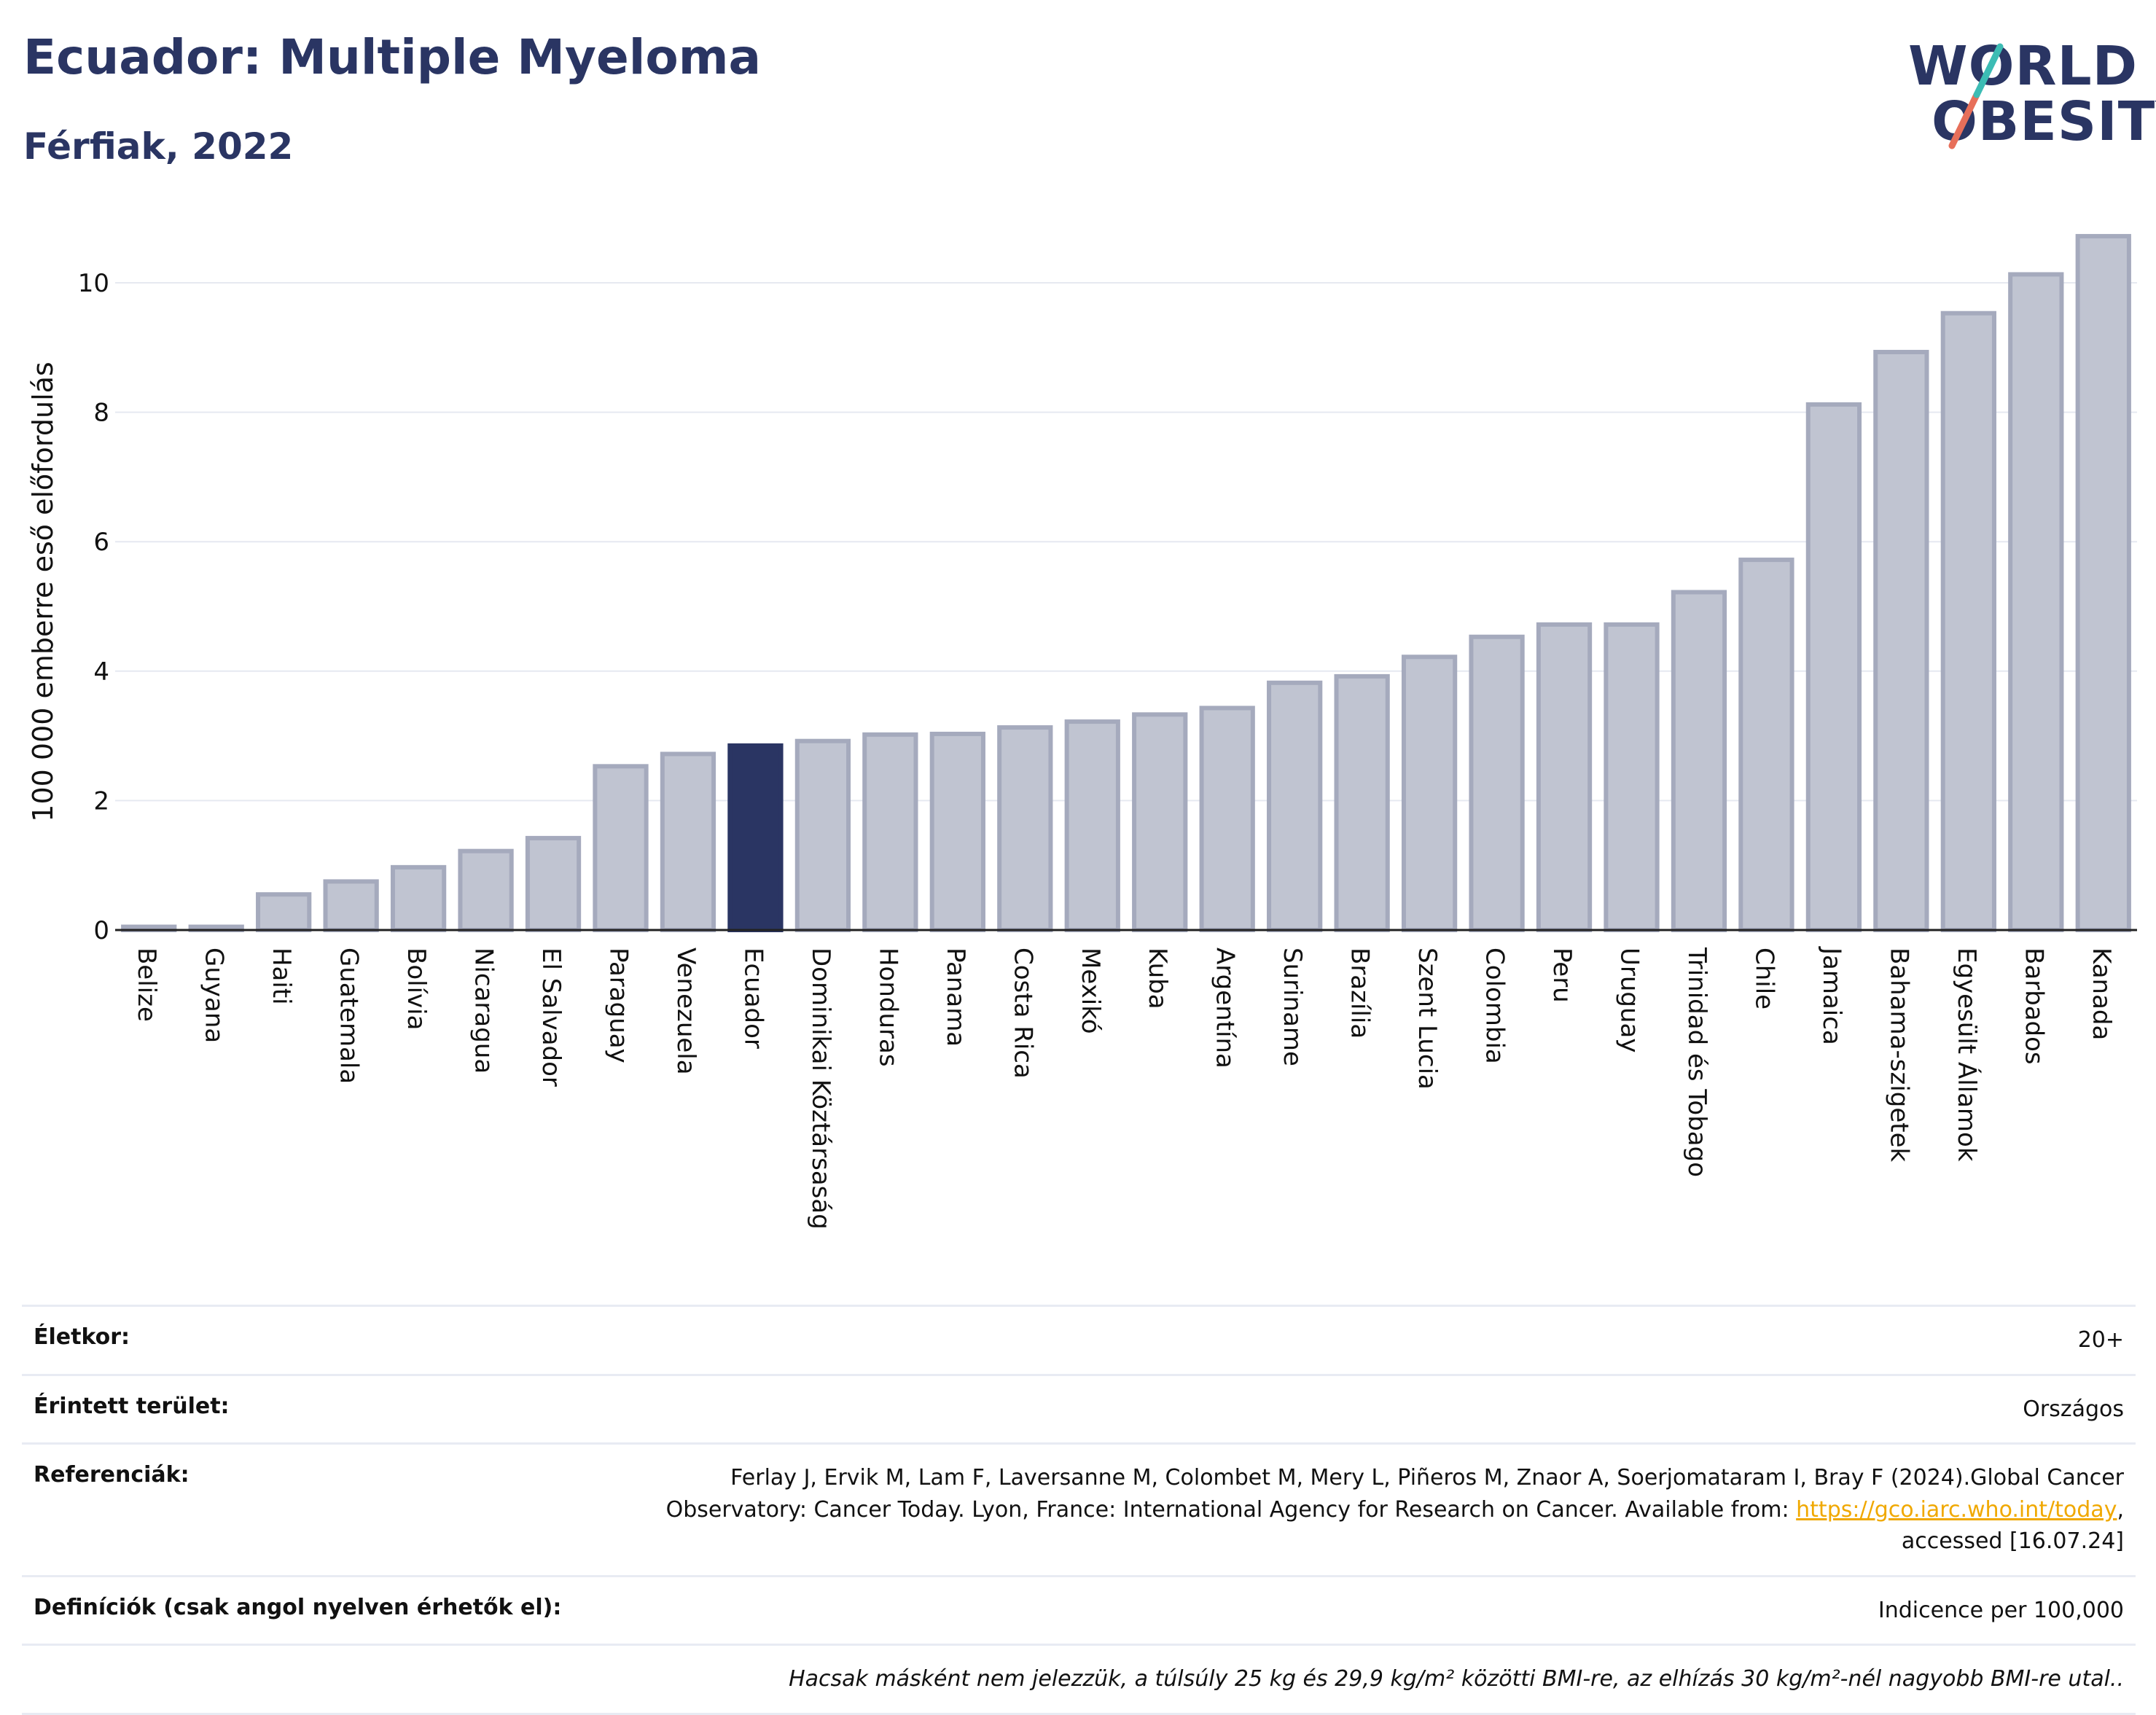 Image resolution: width=2156 pixels, height=1715 pixels. Describe the element at coordinates (755, 837) in the screenshot. I see `bar-ecuador` at that location.